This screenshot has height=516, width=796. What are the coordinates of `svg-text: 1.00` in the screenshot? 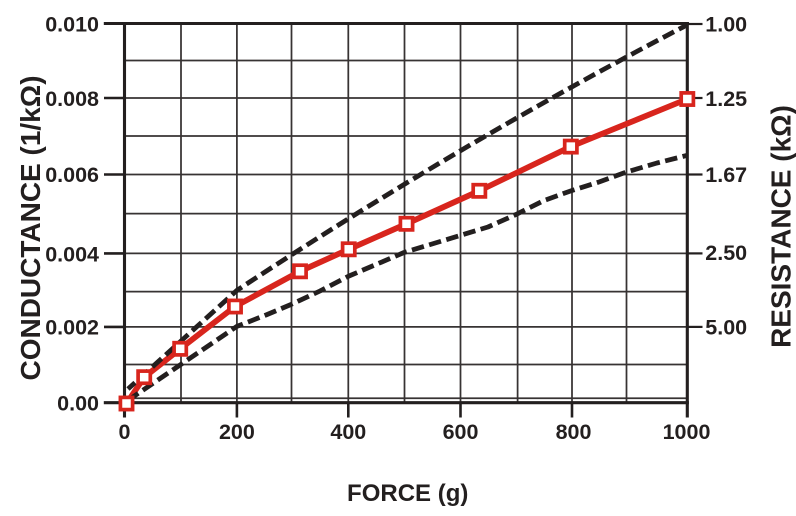 It's located at (726, 25).